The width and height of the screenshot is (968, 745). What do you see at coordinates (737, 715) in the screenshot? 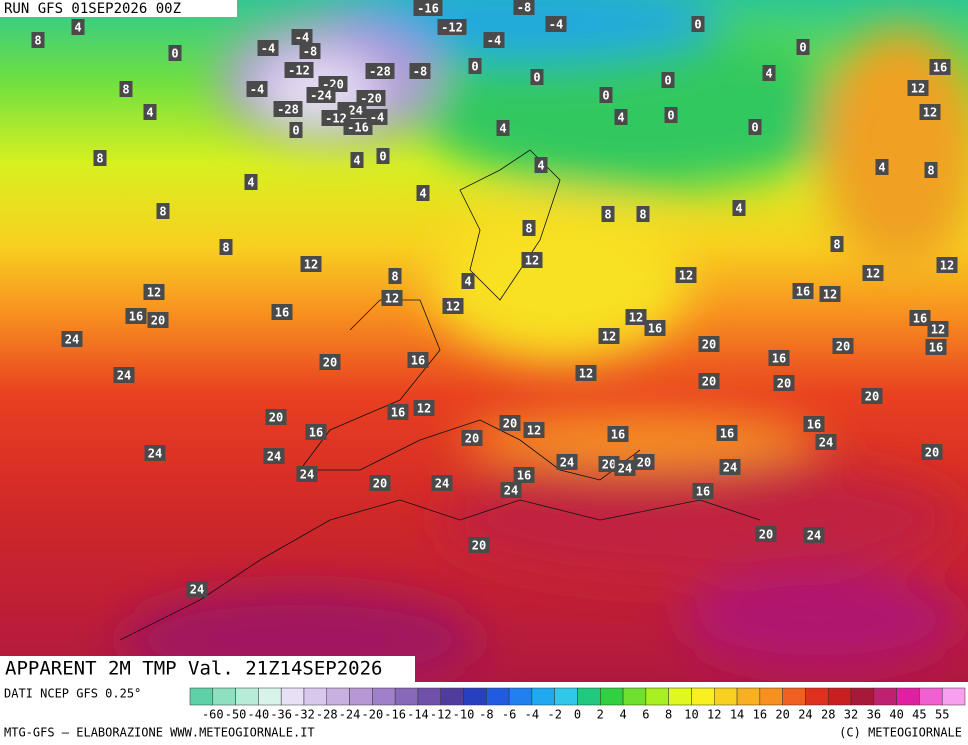
I see `scale-tick-label: 14` at bounding box center [737, 715].